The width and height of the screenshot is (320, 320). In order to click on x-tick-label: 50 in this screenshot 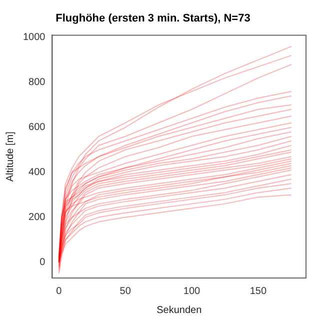, I will do `click(126, 291)`.